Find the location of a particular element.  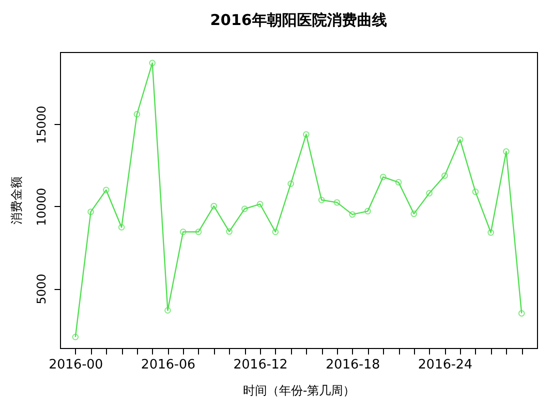

y-tick-label: 10000 is located at coordinates (41, 207).